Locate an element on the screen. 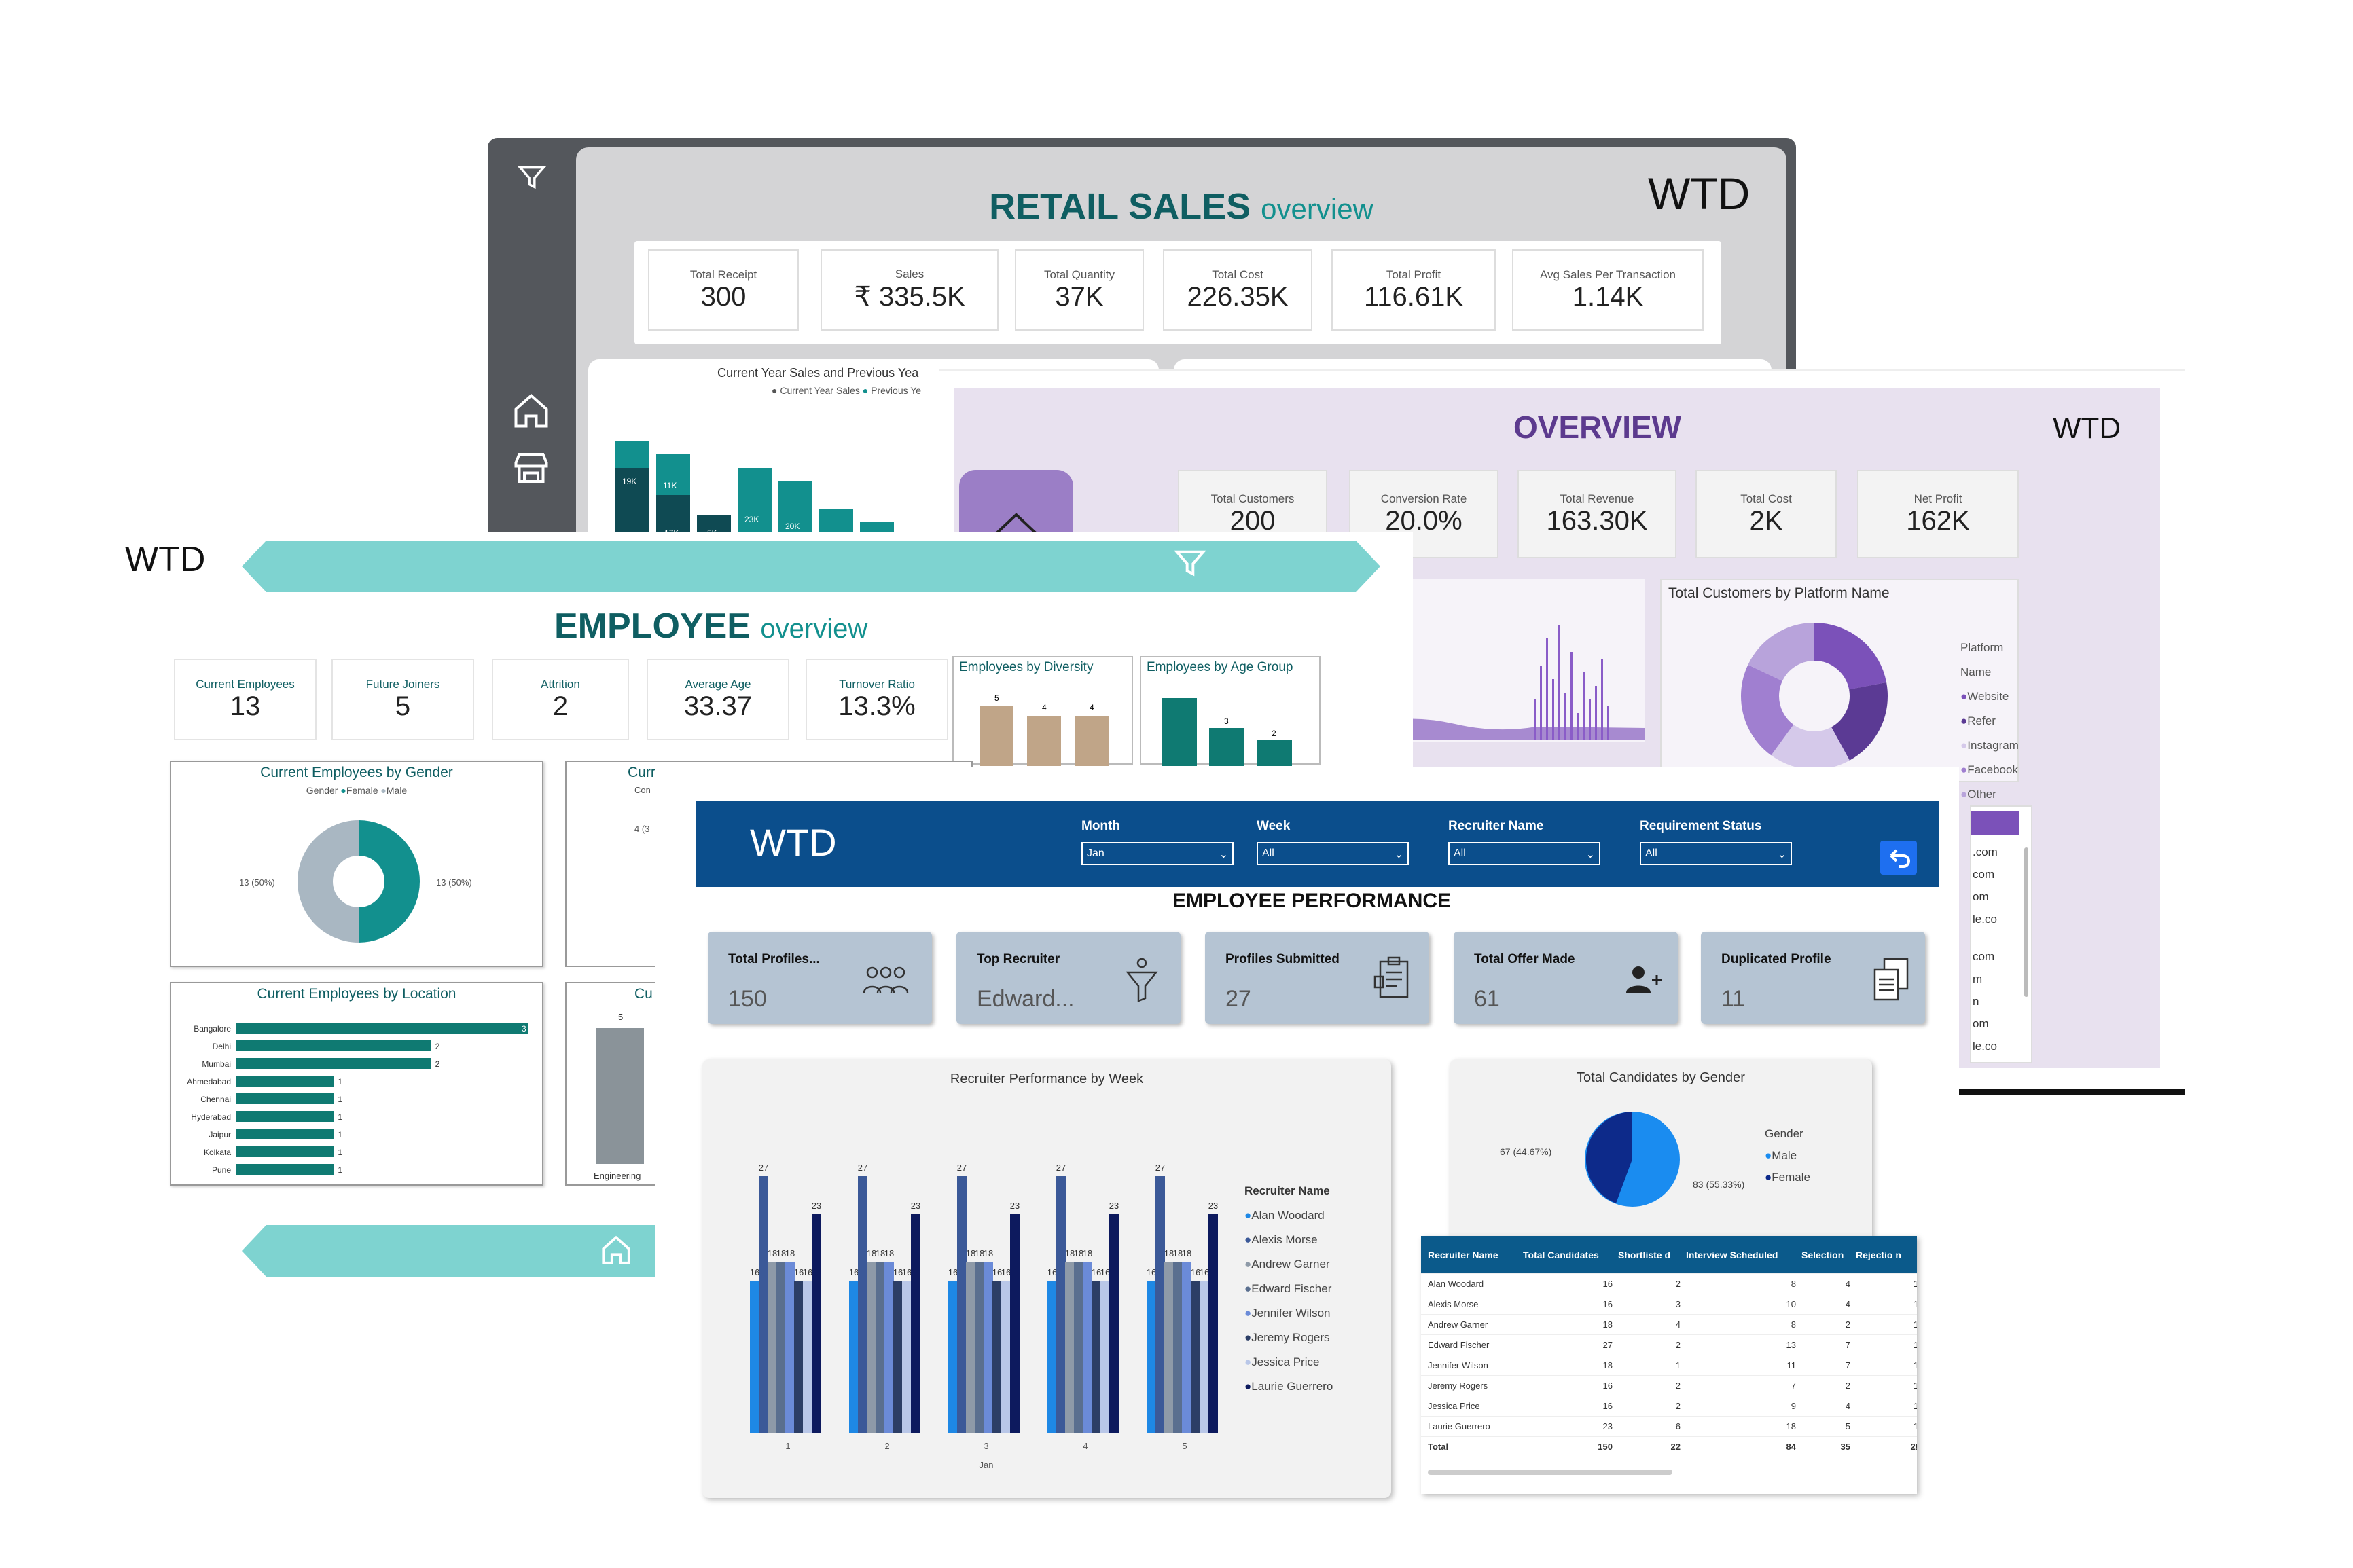 The width and height of the screenshot is (2353, 1568). recruiter-slicer: Recruiter Name All ⌄ is located at coordinates (1524, 842).